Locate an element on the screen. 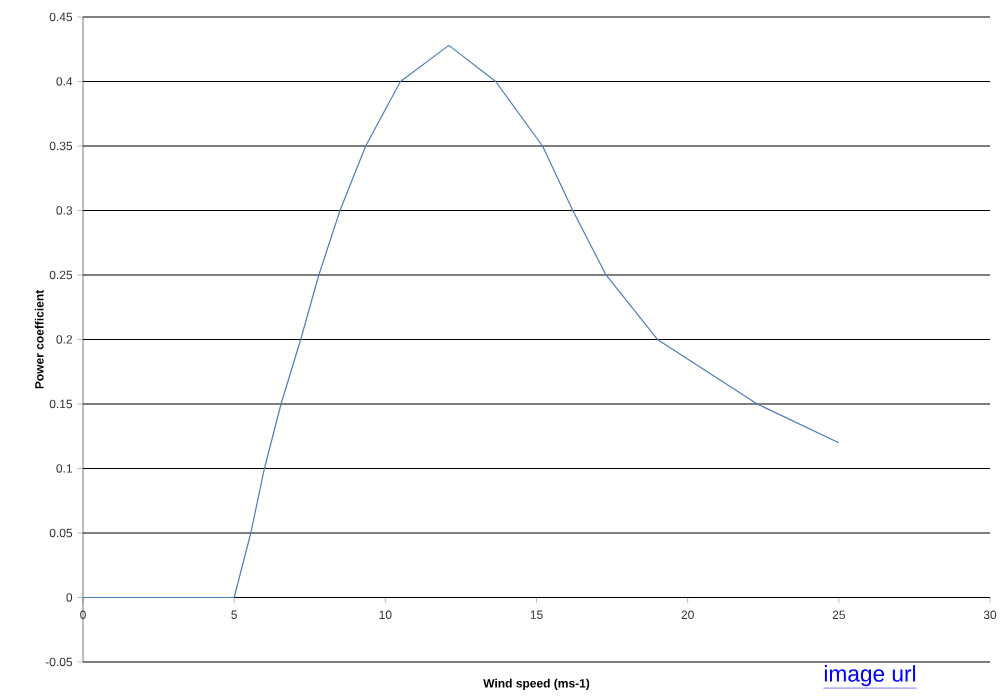 The height and width of the screenshot is (698, 1005). y-tick-label: -0.05 is located at coordinates (59, 662).